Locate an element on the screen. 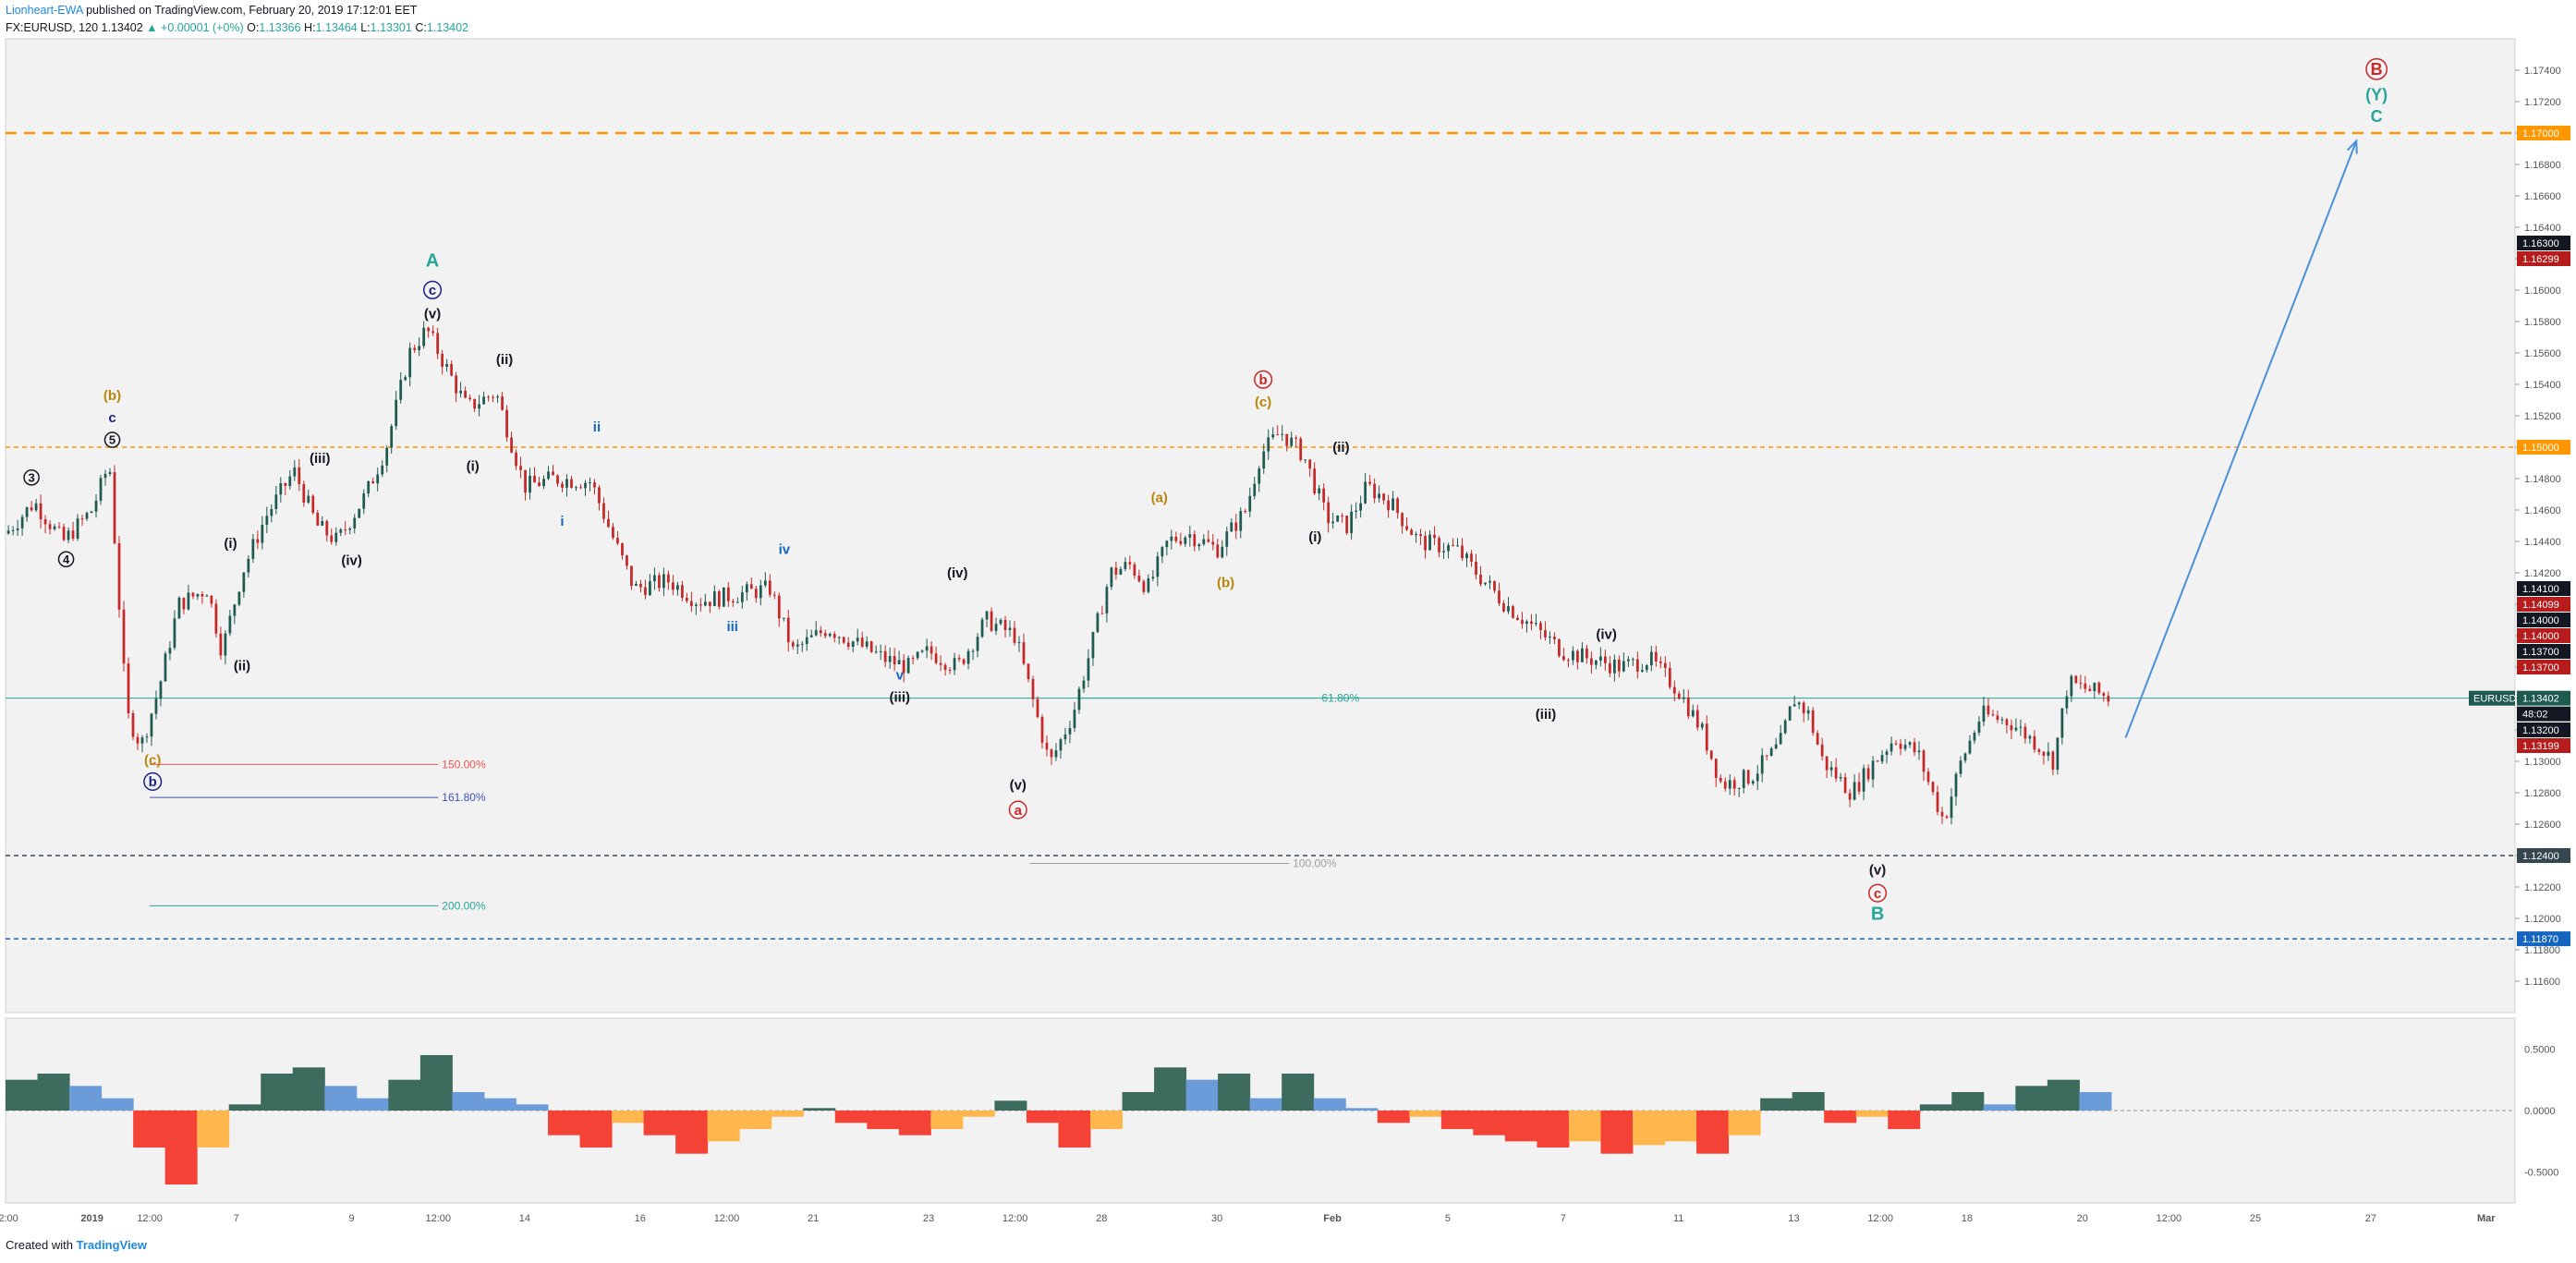  y-axis-tick-label: 1.13000 is located at coordinates (2542, 762).